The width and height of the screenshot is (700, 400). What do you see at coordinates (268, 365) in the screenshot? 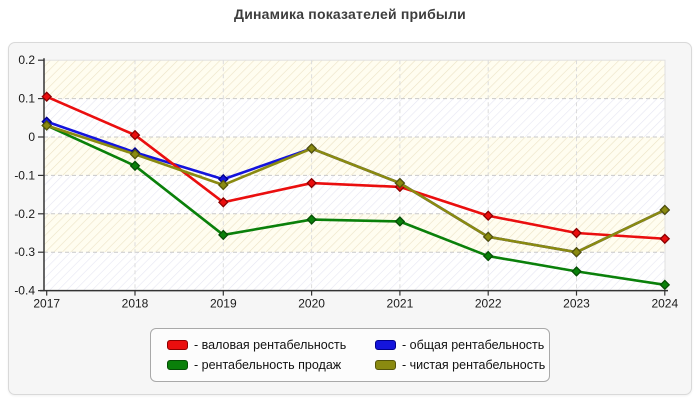
I see `legend-label: - рентабельность продаж` at bounding box center [268, 365].